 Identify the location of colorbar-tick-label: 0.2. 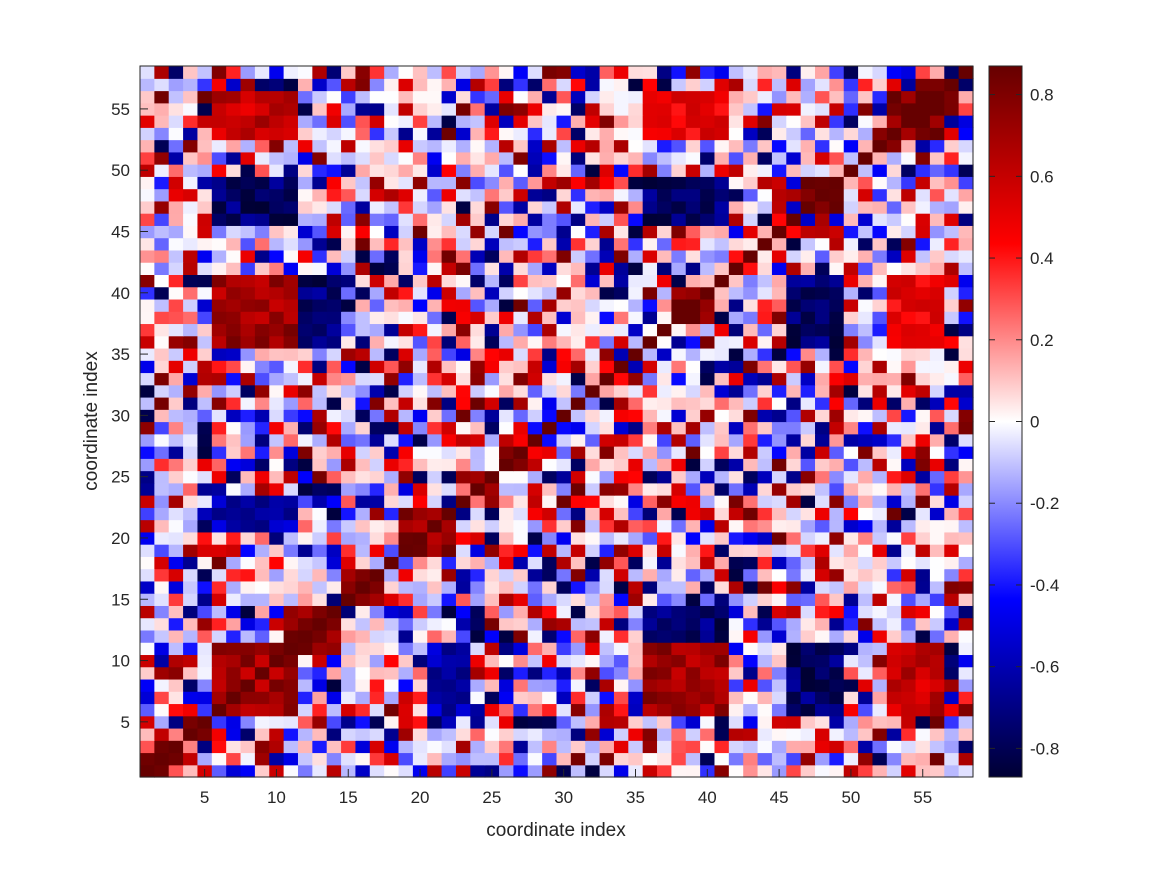
(1042, 340).